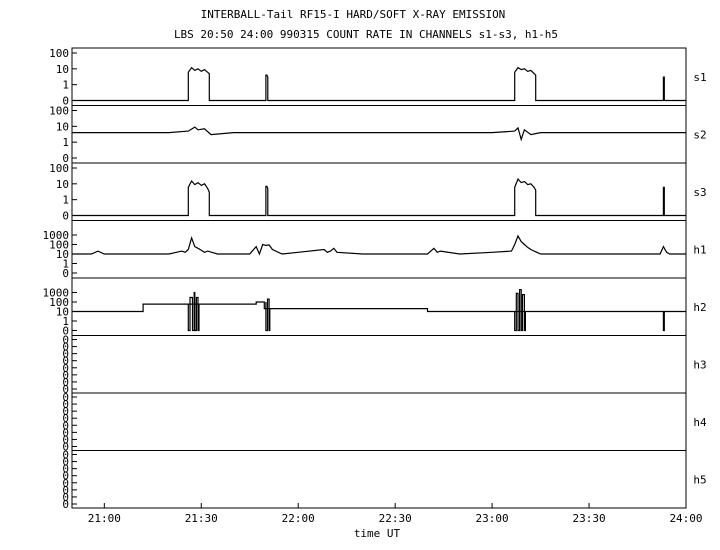 This screenshot has width=720, height=550. Describe the element at coordinates (65, 368) in the screenshot. I see `y-tick-label-h3-4: 0` at that location.